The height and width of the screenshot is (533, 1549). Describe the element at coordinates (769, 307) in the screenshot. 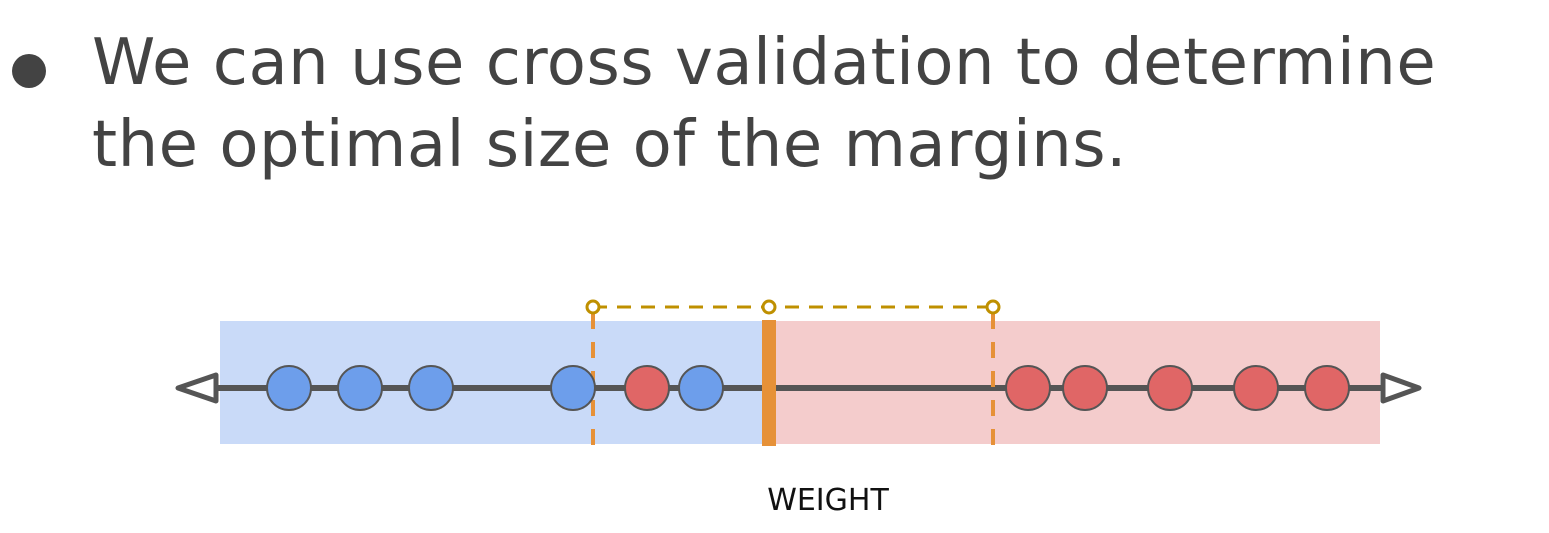

I see `margin-bracket-center-point` at that location.